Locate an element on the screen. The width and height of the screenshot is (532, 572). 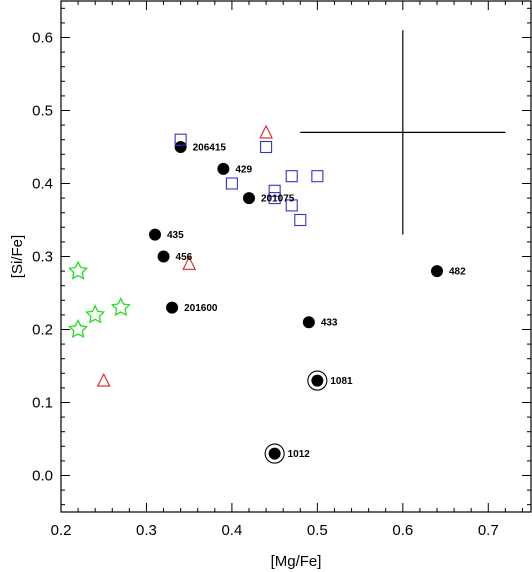
x-tick-label: 0.3 is located at coordinates (146, 530).